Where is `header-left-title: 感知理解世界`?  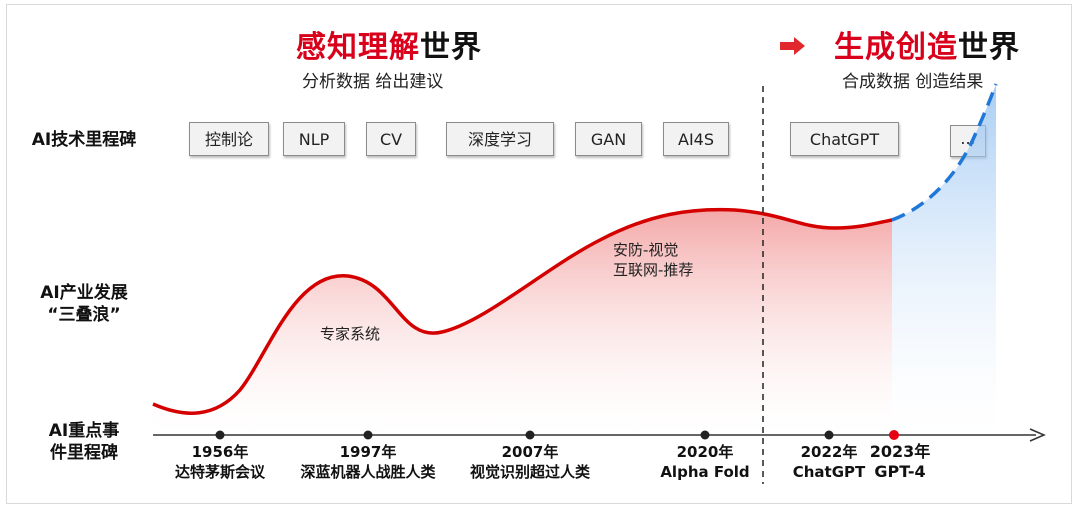
header-left-title: 感知理解世界 is located at coordinates (389, 47).